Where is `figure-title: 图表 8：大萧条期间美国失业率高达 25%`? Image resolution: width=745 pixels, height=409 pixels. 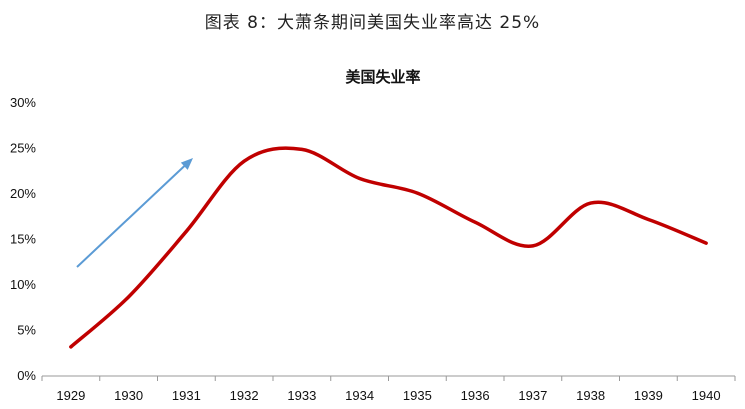 figure-title: 图表 8：大萧条期间美国失业率高达 25% is located at coordinates (372, 23).